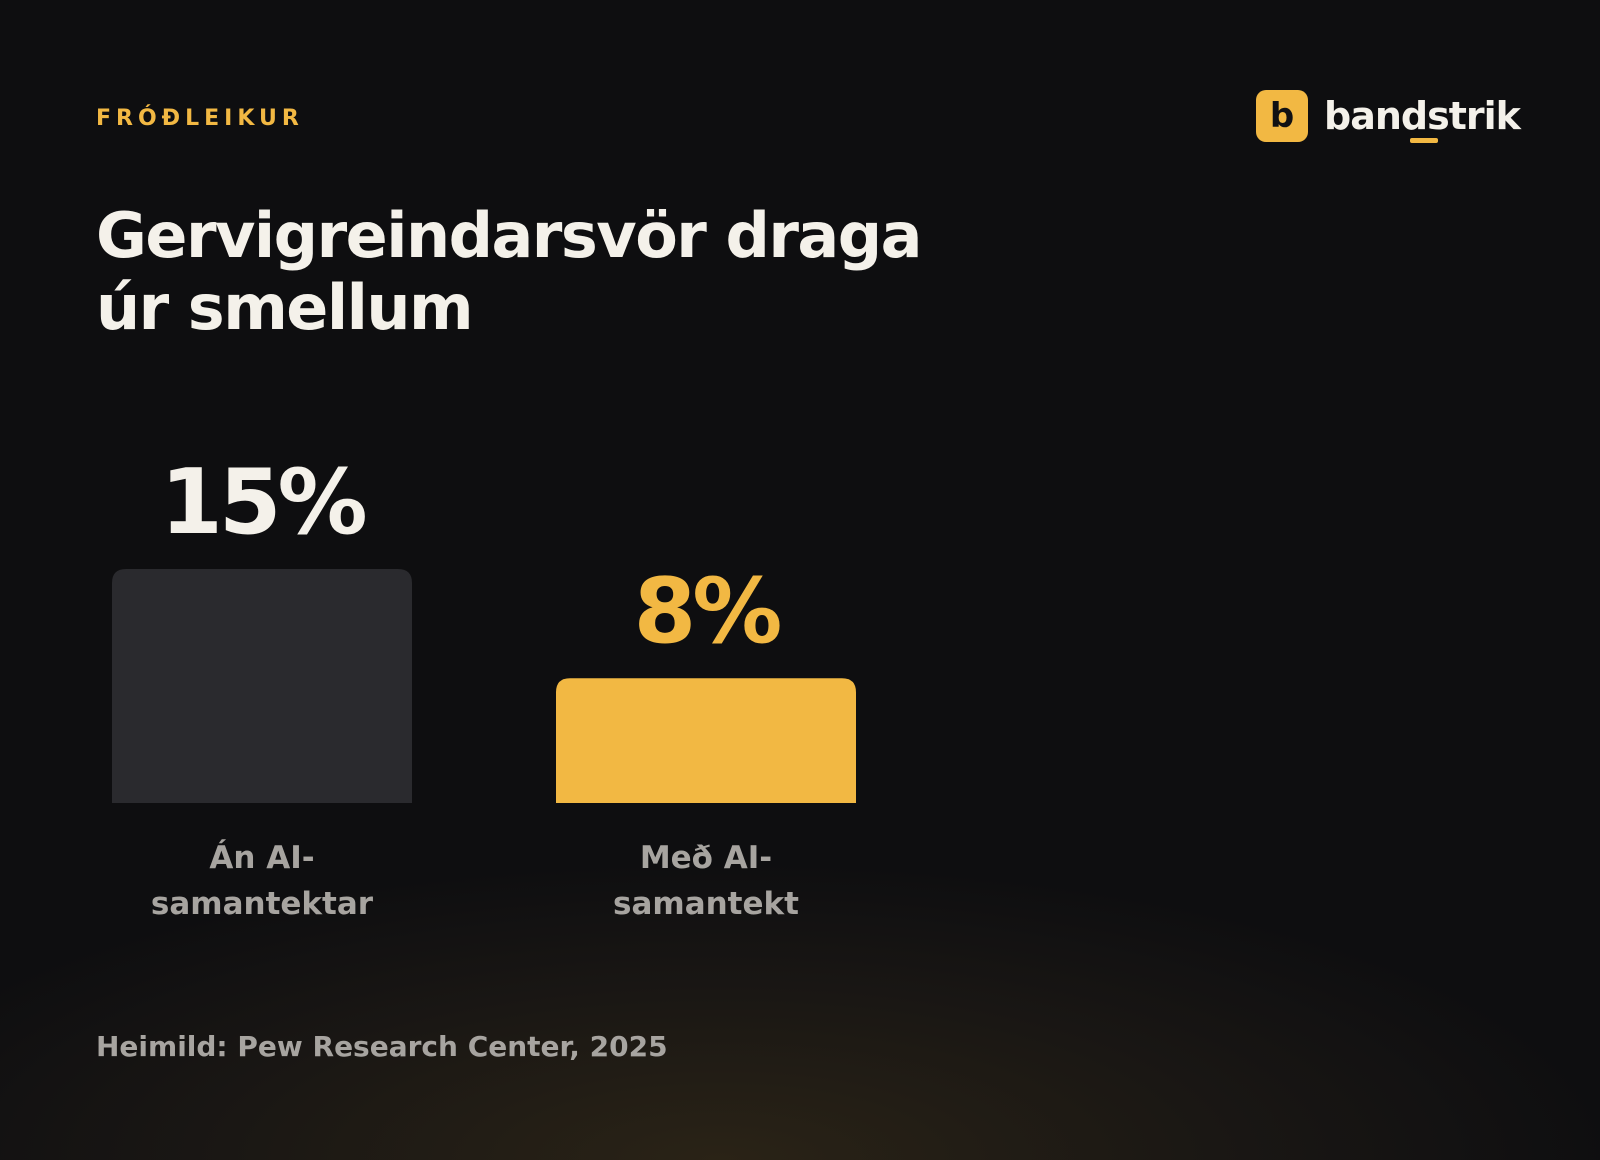  Describe the element at coordinates (262, 881) in the screenshot. I see `category-label-1: Án AI-samantektar` at that location.